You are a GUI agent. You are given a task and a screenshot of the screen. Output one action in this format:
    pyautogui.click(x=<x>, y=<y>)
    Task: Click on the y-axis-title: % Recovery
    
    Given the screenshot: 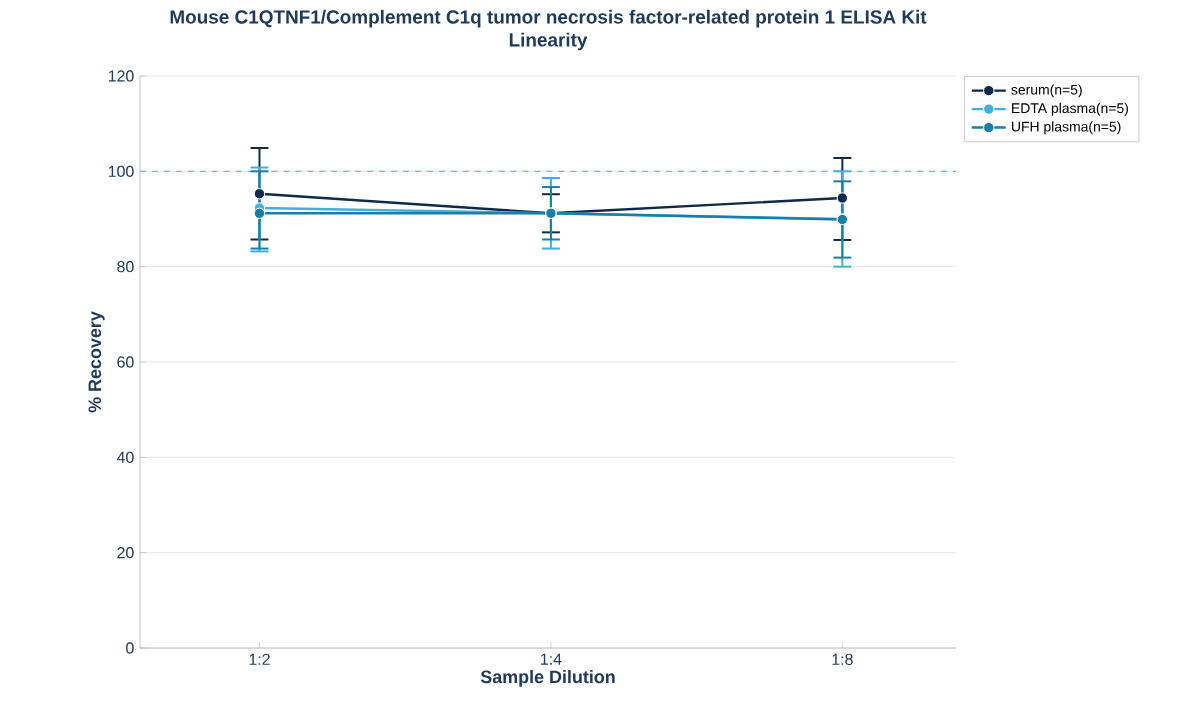 What is the action you would take?
    pyautogui.click(x=96, y=362)
    